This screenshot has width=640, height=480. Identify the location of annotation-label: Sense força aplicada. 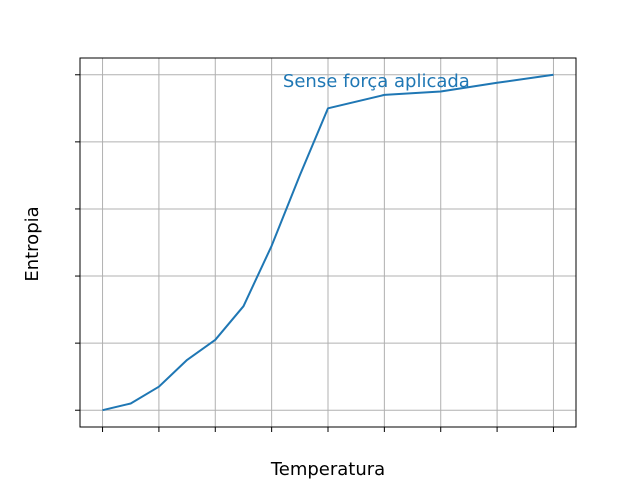
(376, 81).